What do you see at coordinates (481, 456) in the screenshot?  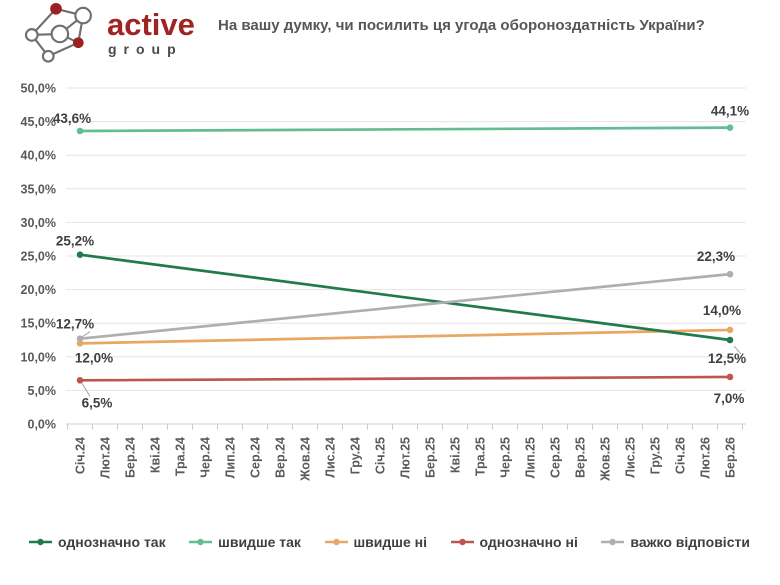 I see `x-tick-label: Тра.25` at bounding box center [481, 456].